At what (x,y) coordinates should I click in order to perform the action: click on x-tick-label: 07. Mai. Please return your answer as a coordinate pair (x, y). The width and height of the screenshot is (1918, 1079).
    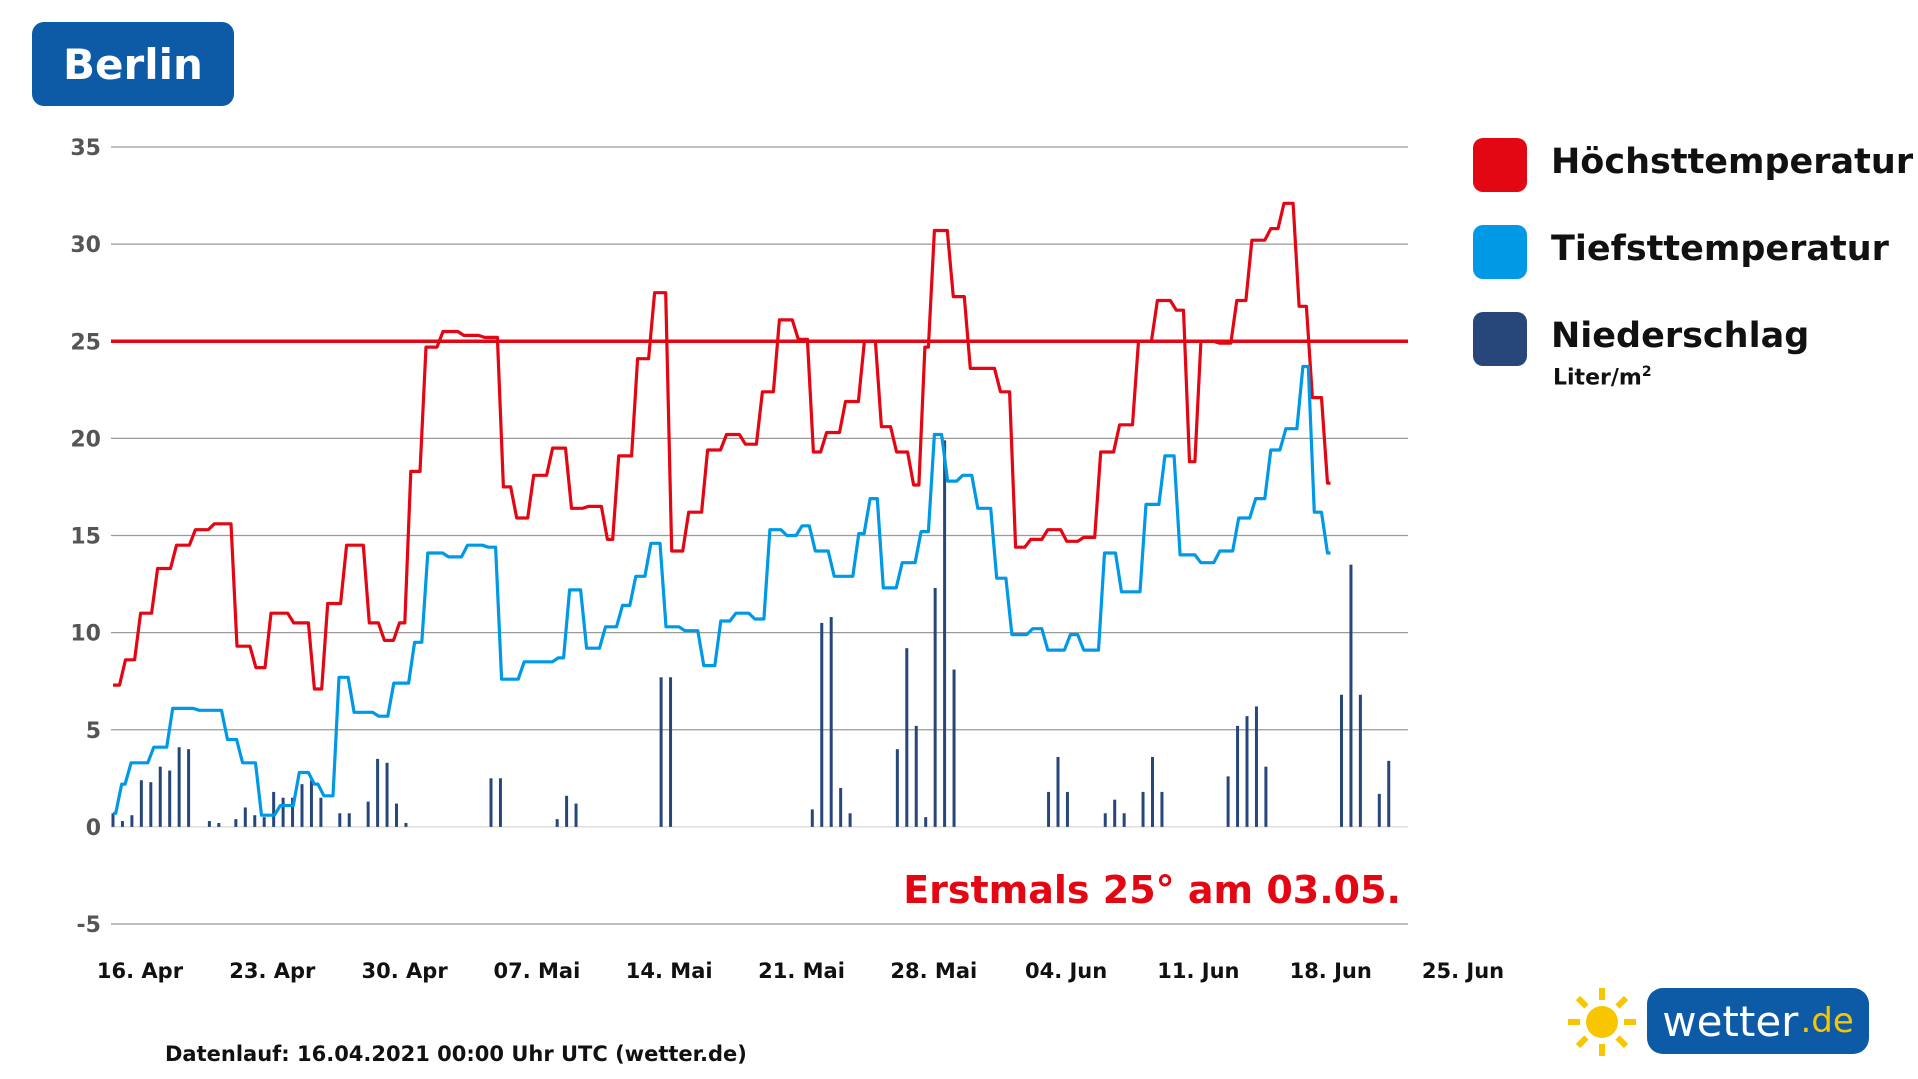
    Looking at the image, I should click on (537, 971).